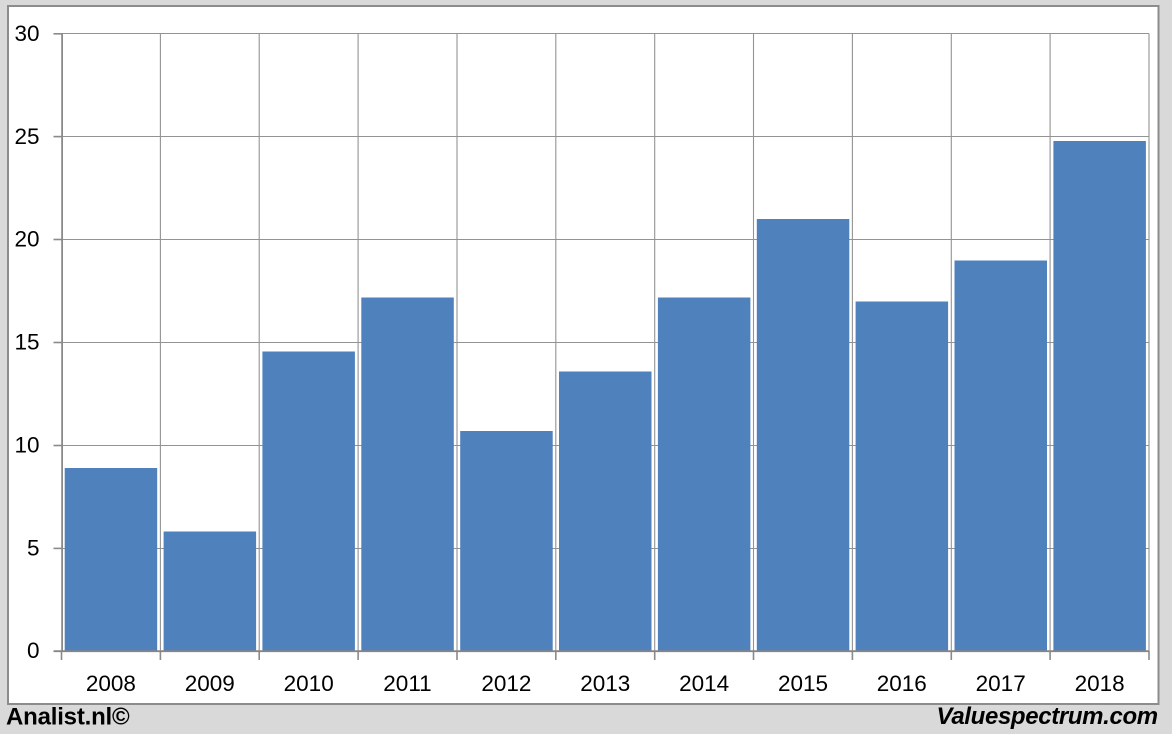  Describe the element at coordinates (704, 683) in the screenshot. I see `svg-text: 2014` at that location.